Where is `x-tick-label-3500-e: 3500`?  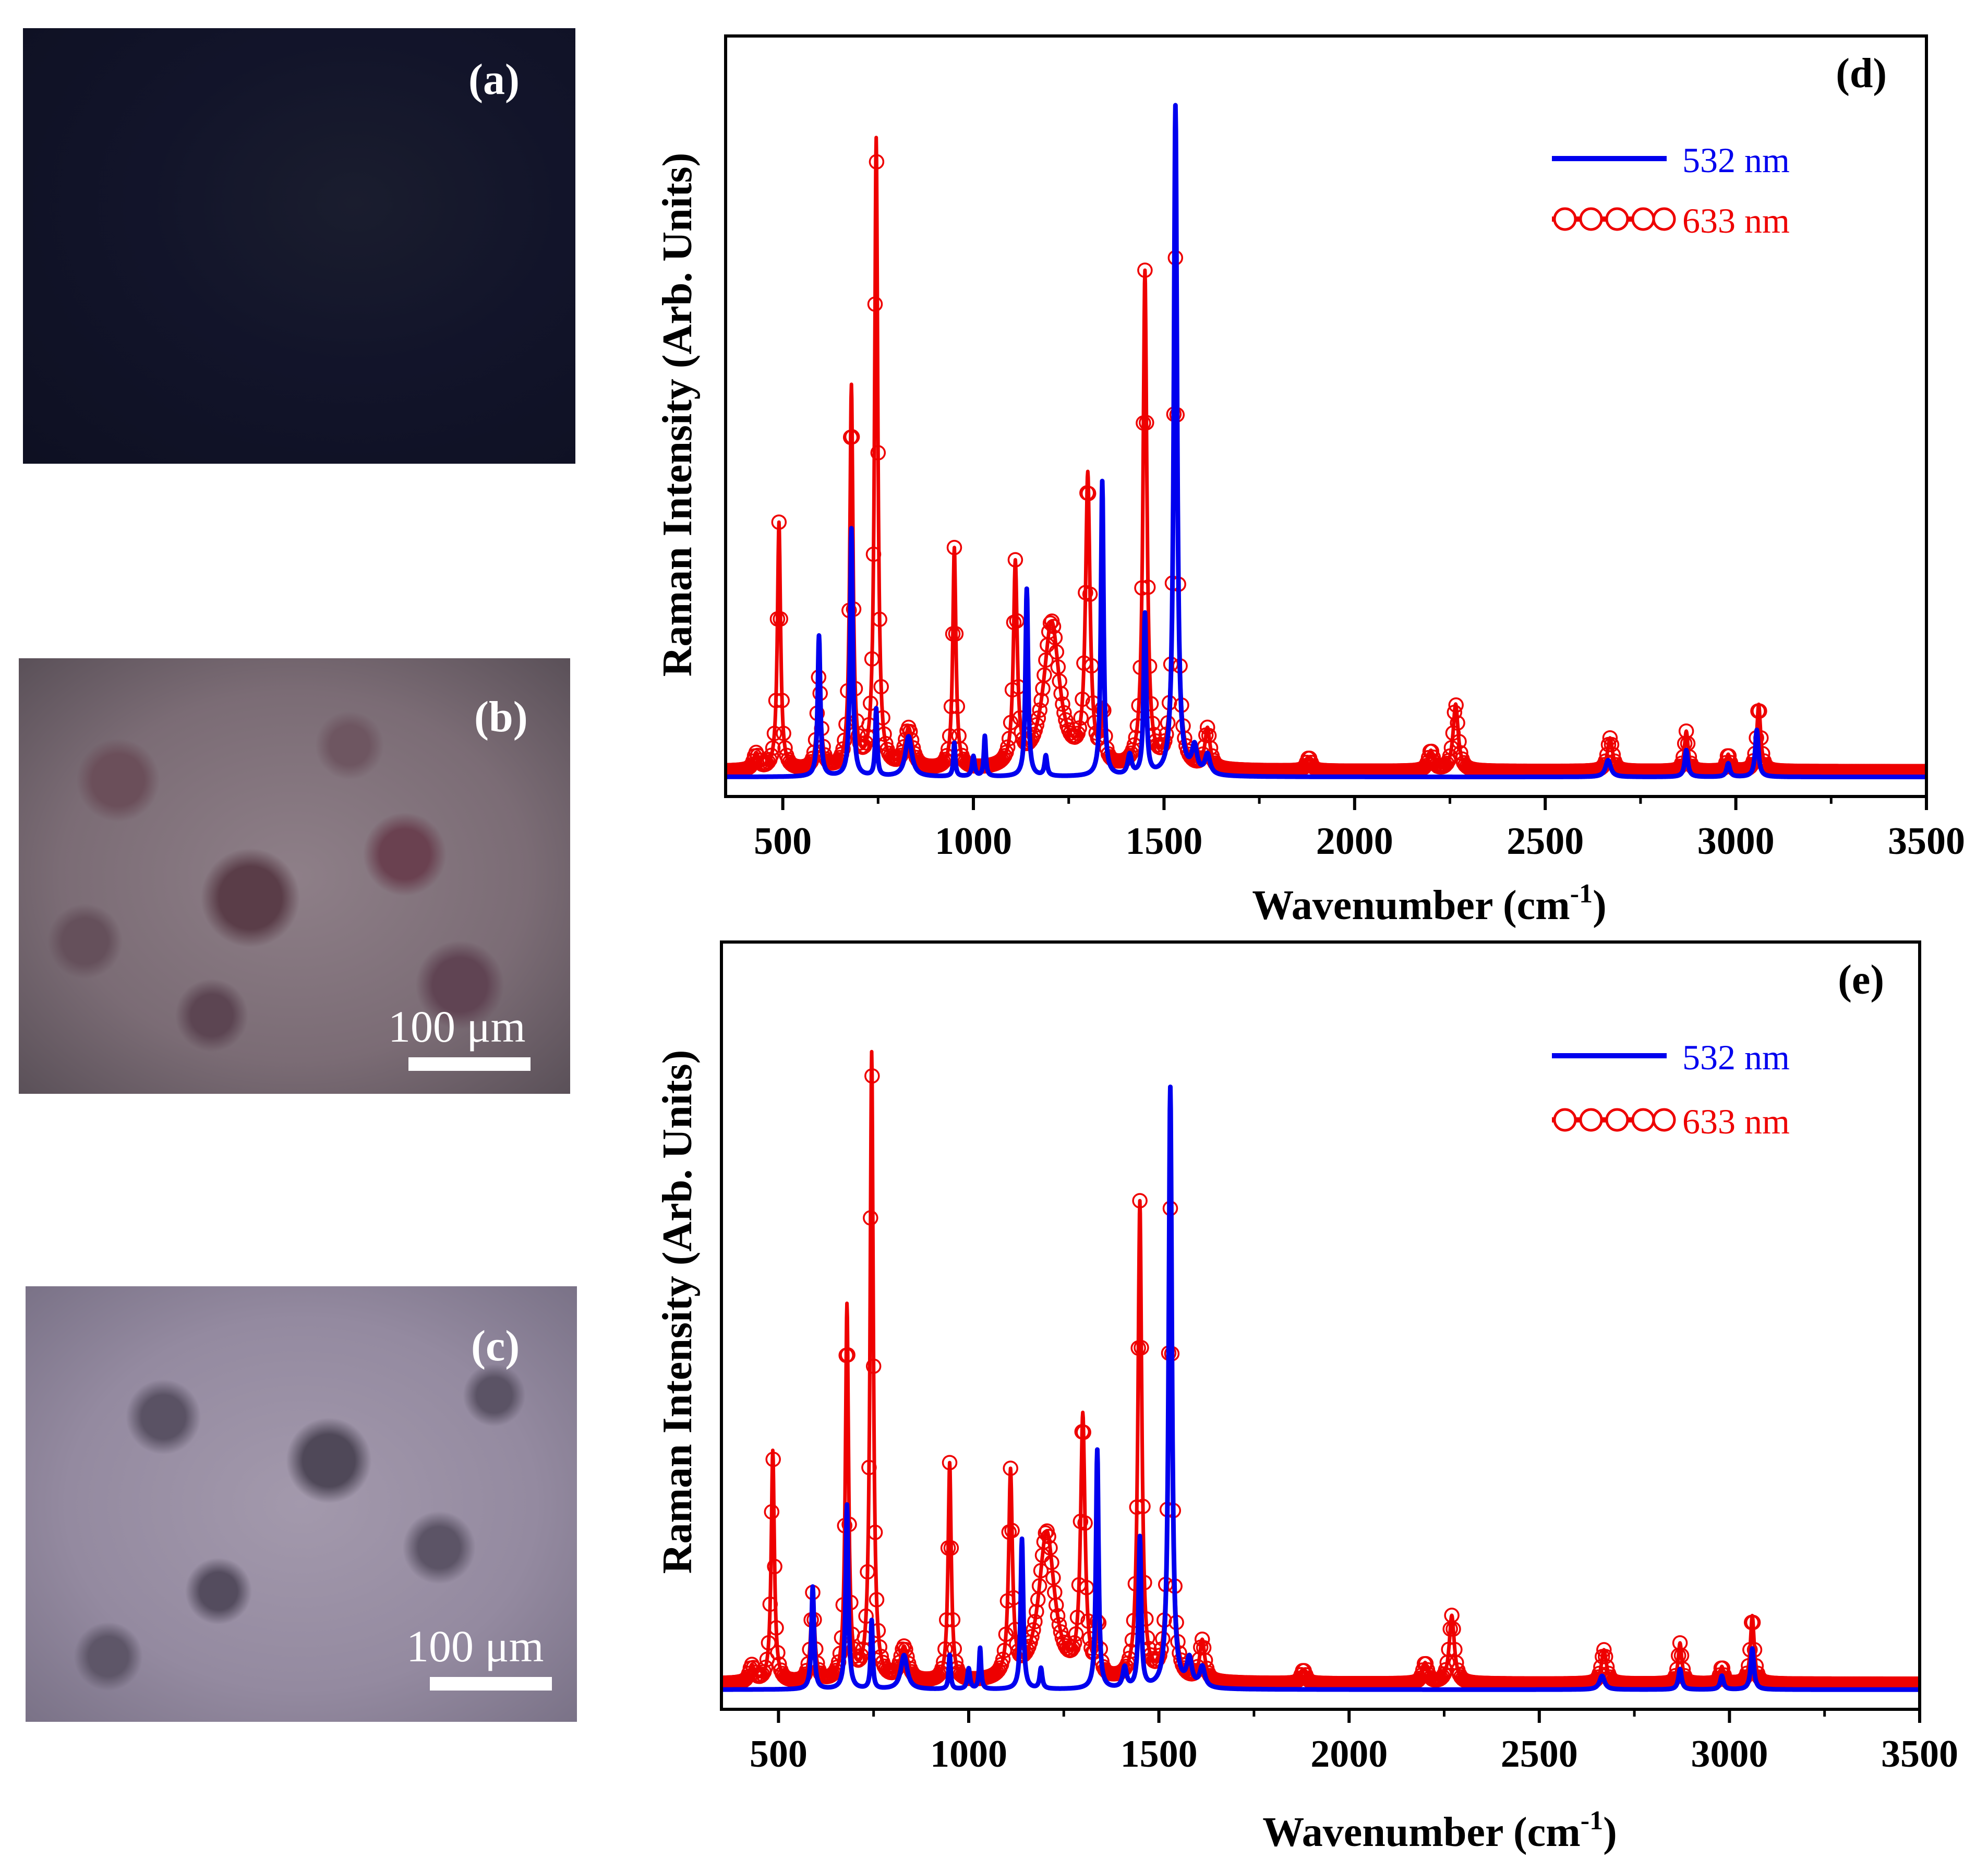 x-tick-label-3500-e: 3500 is located at coordinates (1919, 1754).